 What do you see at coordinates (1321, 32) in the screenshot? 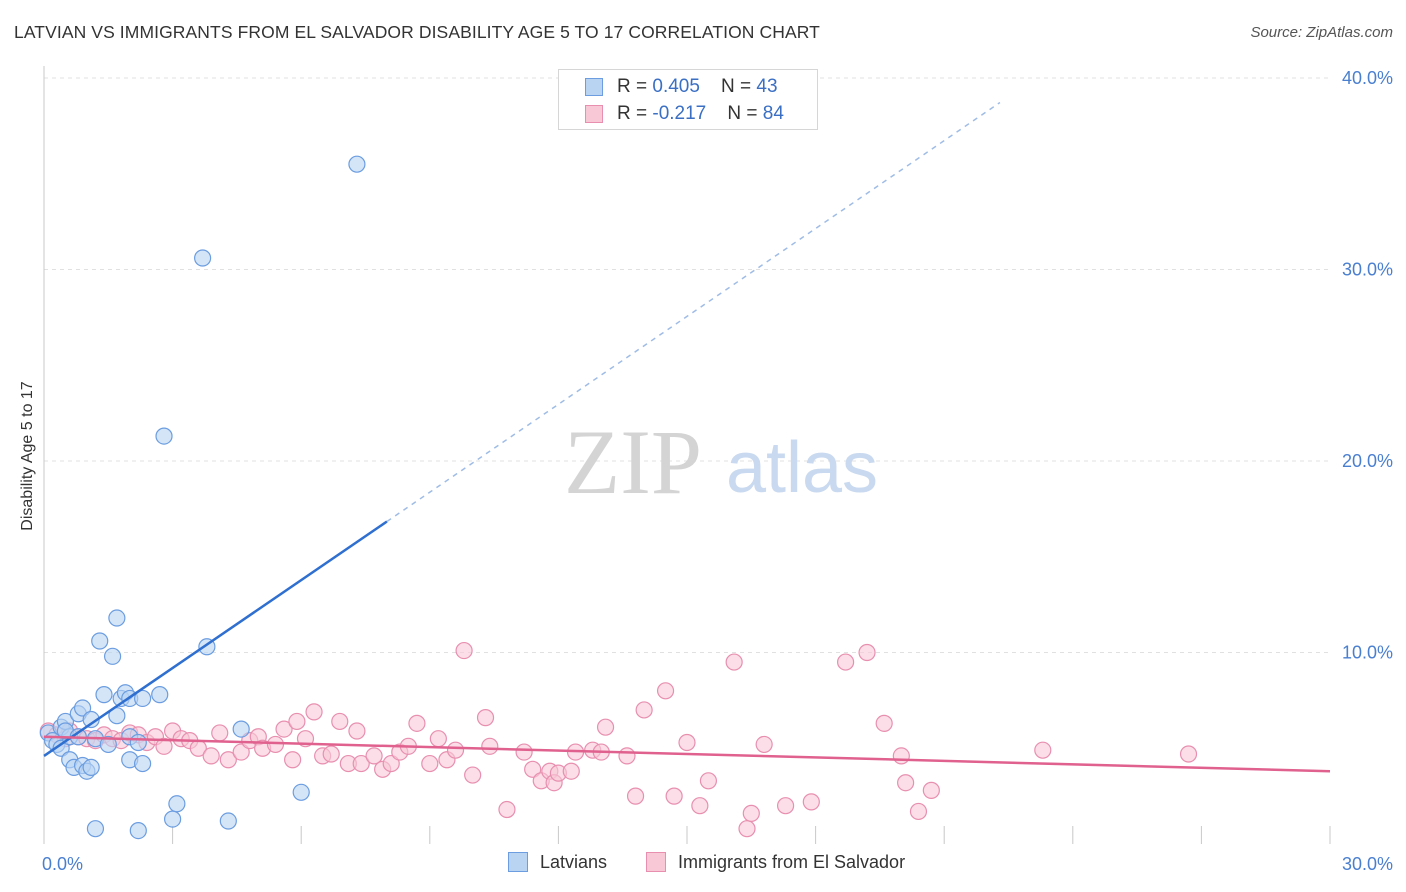
I see `source-label: Source: ZipAtlas.com` at bounding box center [1321, 32].